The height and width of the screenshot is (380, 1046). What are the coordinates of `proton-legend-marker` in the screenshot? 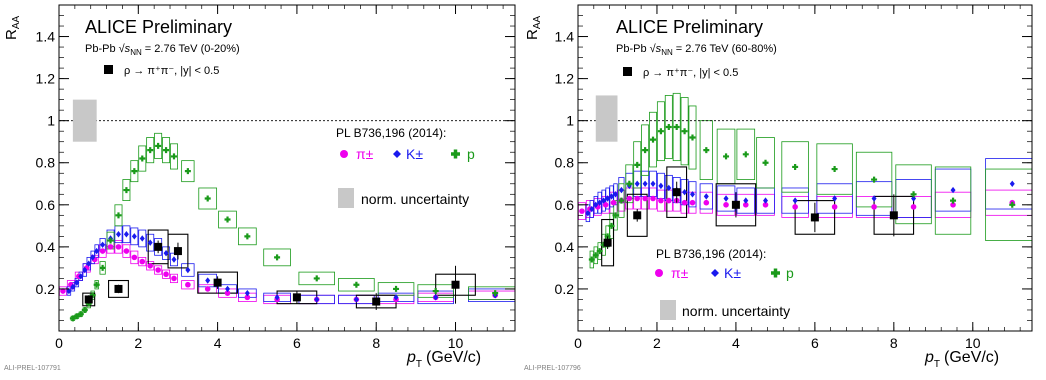 It's located at (455, 154).